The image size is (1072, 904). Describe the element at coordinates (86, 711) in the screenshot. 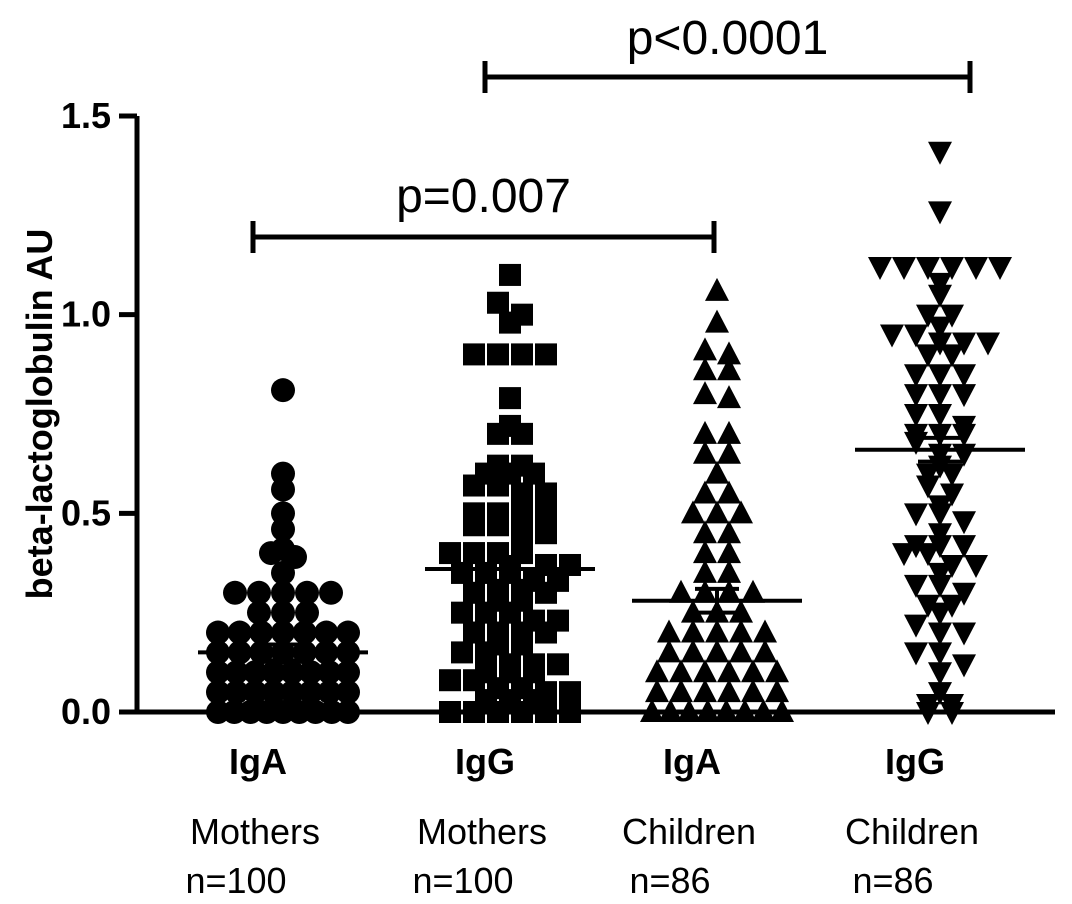

I see `y-tick-label: 0.0` at that location.